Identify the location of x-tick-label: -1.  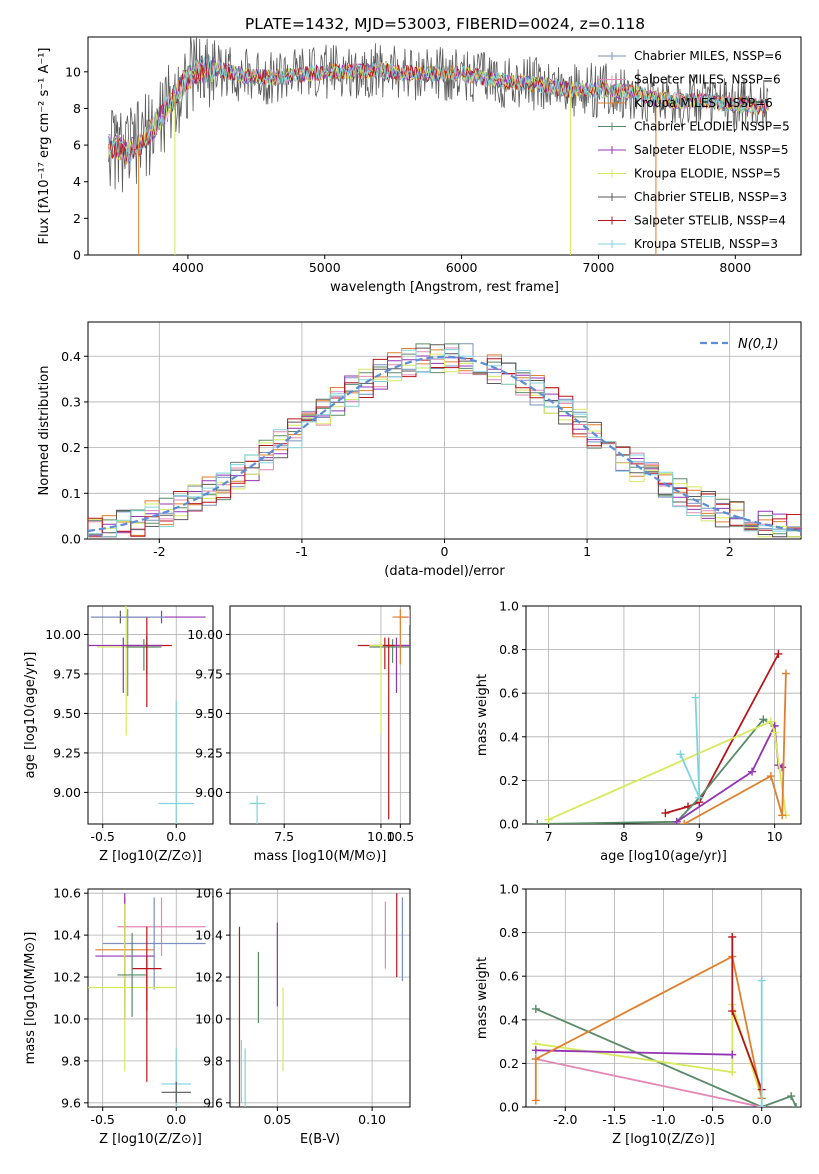
(302, 551).